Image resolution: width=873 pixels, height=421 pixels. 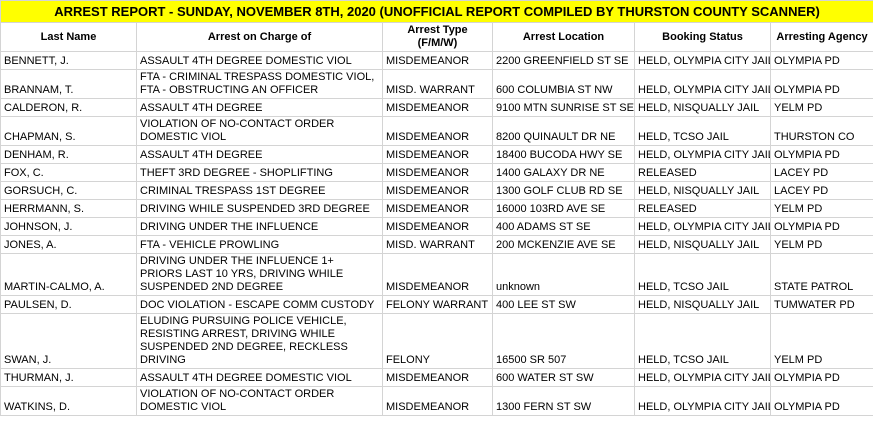 What do you see at coordinates (68, 274) in the screenshot?
I see `table-cell: MARTIN-CALMO, A.` at bounding box center [68, 274].